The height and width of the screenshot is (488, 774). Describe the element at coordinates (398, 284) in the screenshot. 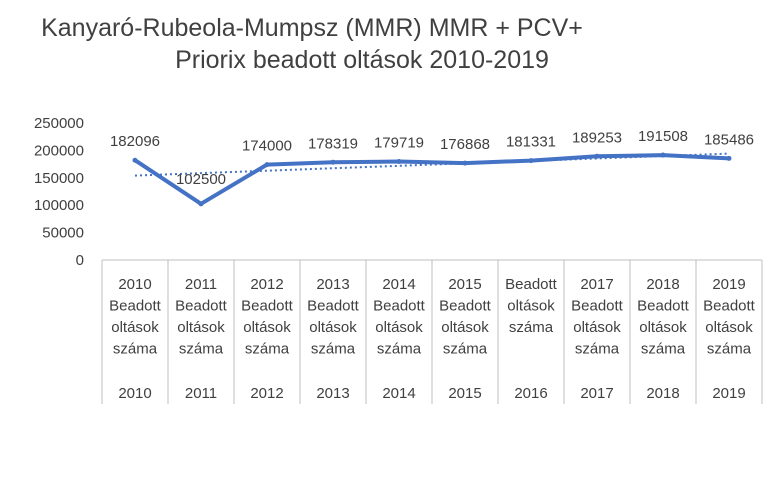

I see `x-category-label: 2014` at that location.